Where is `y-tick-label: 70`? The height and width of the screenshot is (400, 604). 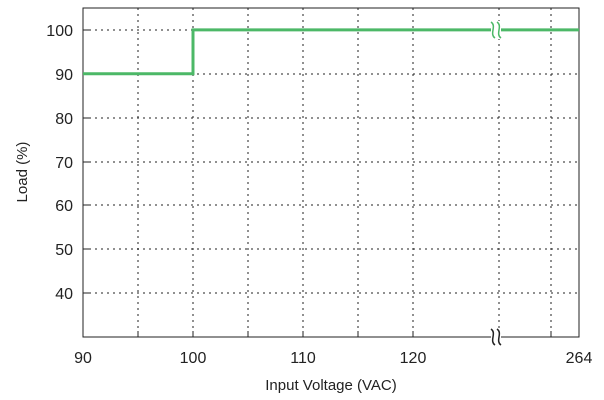
y-tick-label: 70 is located at coordinates (64, 163).